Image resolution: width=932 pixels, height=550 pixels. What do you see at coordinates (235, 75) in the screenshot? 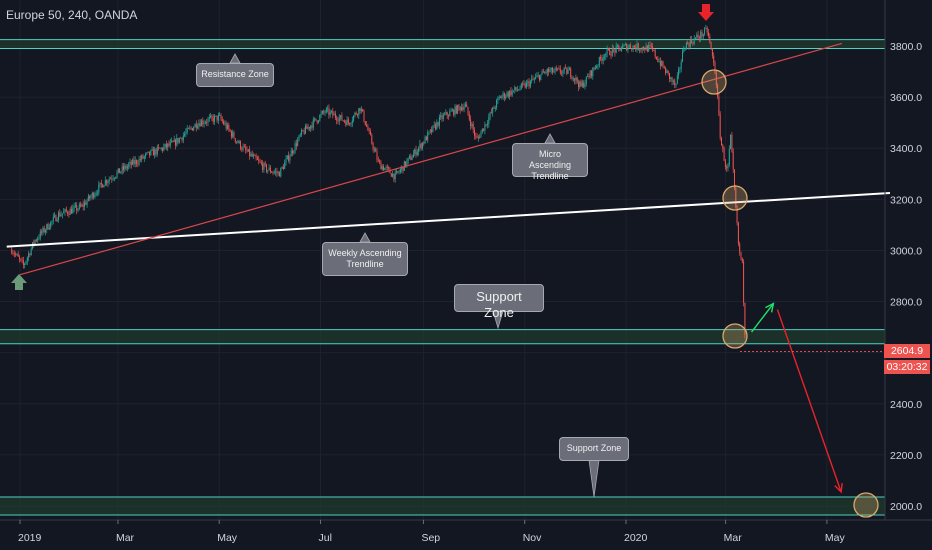
I see `callout-resistance-zone: Resistance Zone` at bounding box center [235, 75].